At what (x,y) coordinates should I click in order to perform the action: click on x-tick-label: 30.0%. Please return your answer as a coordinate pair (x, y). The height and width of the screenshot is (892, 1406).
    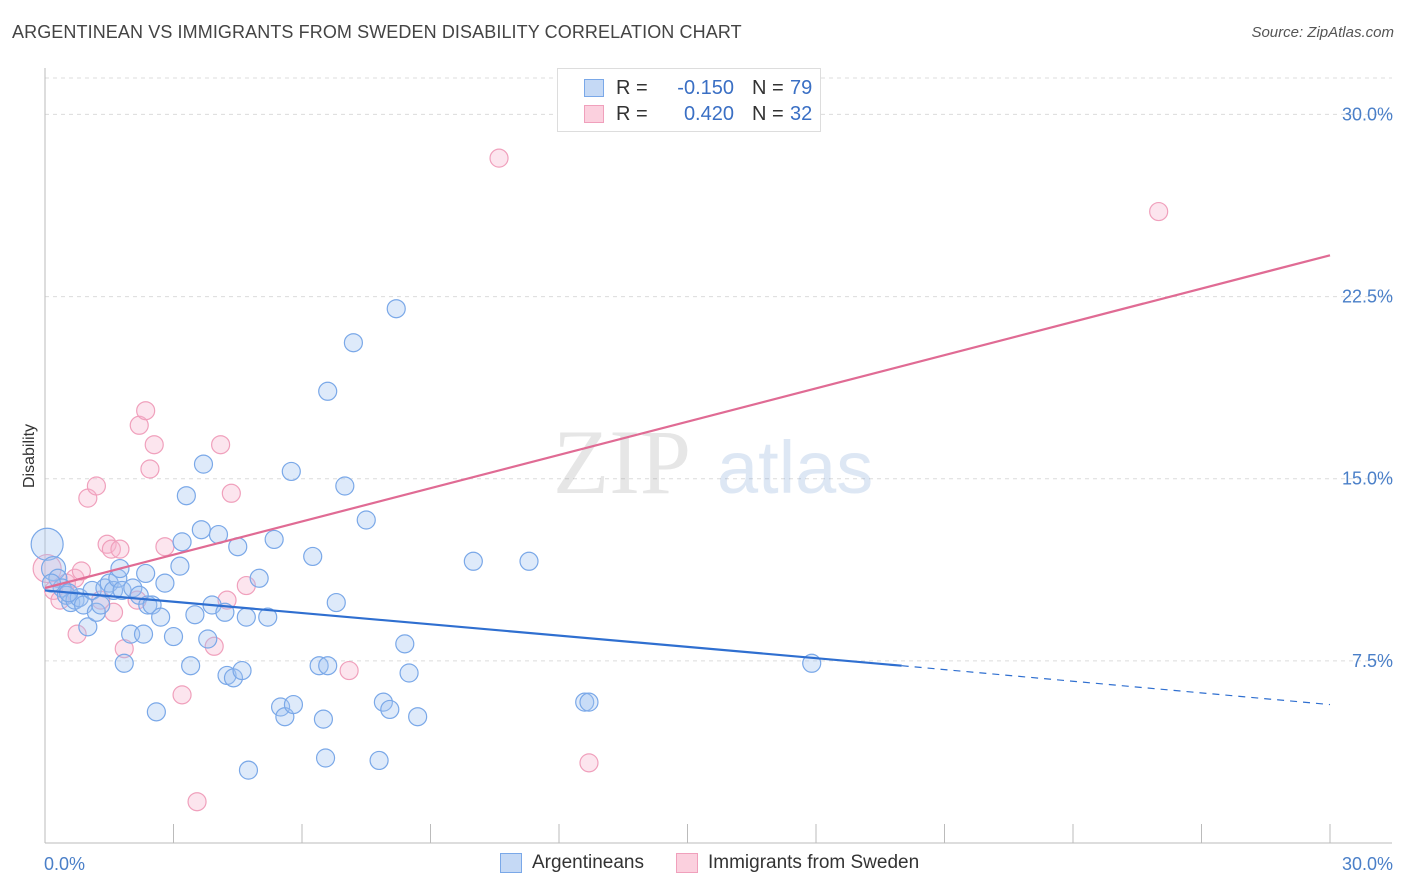
    Looking at the image, I should click on (1367, 864).